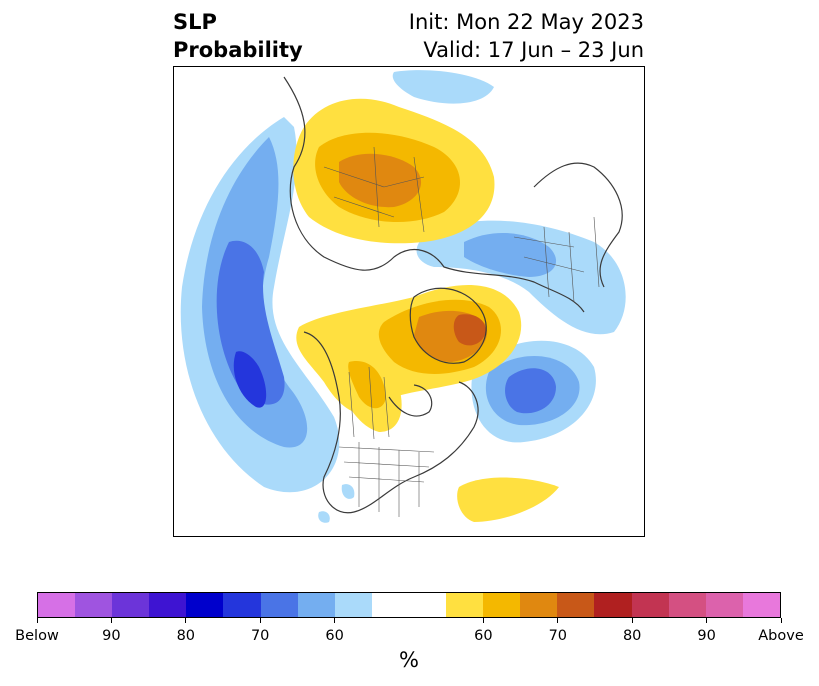 This screenshot has width=819, height=686. I want to click on coastline-north-america, so click(391, 422).